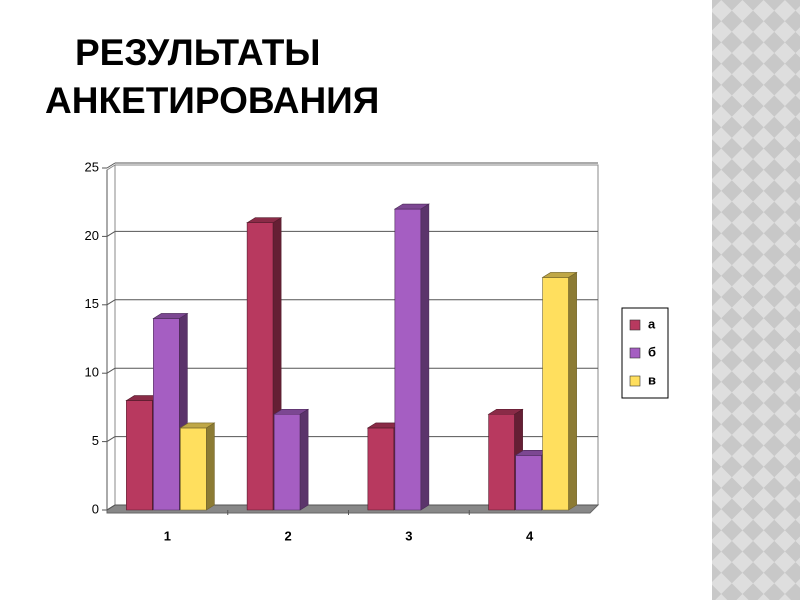 This screenshot has width=800, height=600. I want to click on y-tick-label: 25, so click(92, 166).